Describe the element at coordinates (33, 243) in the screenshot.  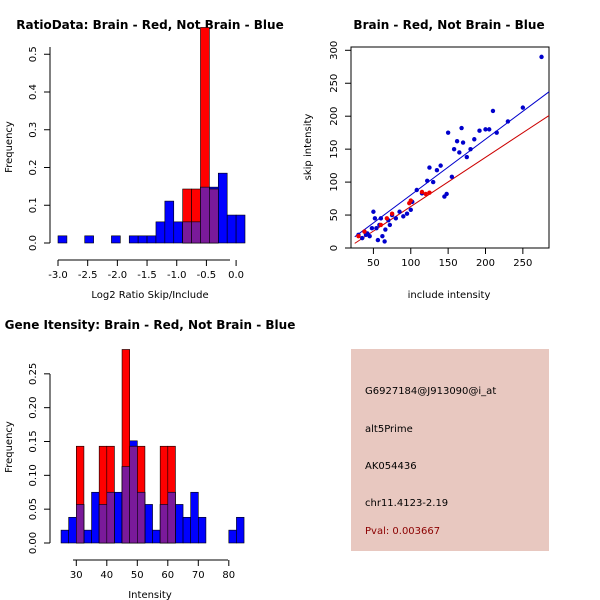
I see `ratio-ytick-label: 0.0` at that location.